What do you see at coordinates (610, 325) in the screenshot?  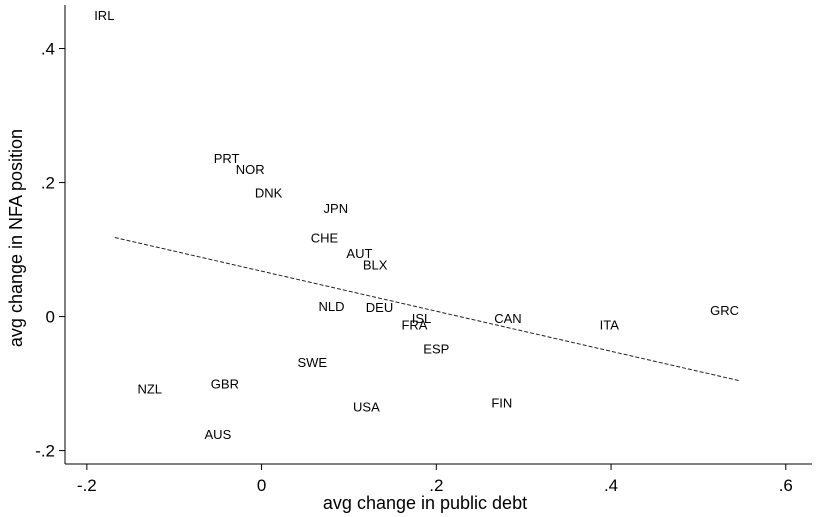 I see `point-label-ita: ITA` at bounding box center [610, 325].